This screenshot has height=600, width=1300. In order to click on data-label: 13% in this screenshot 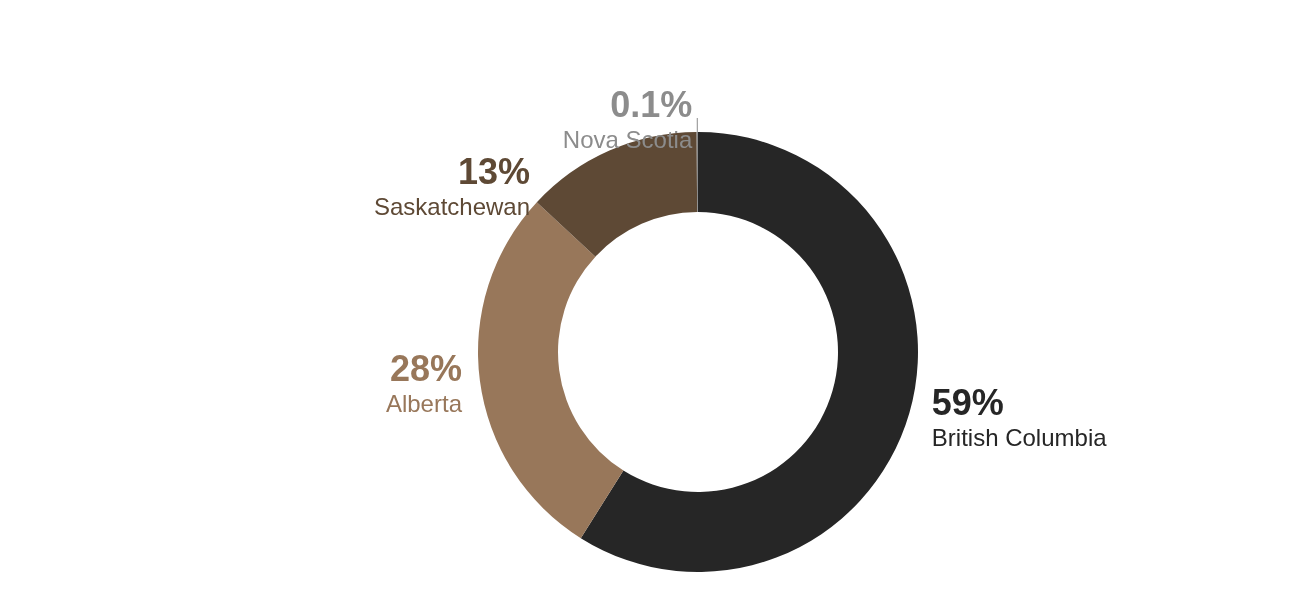, I will do `click(494, 171)`.